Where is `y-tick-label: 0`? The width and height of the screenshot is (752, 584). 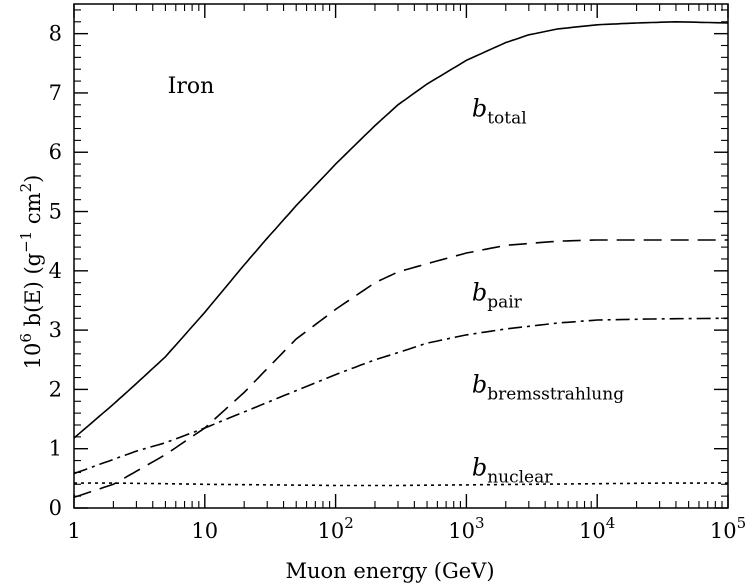
y-tick-label: 0 is located at coordinates (55, 508).